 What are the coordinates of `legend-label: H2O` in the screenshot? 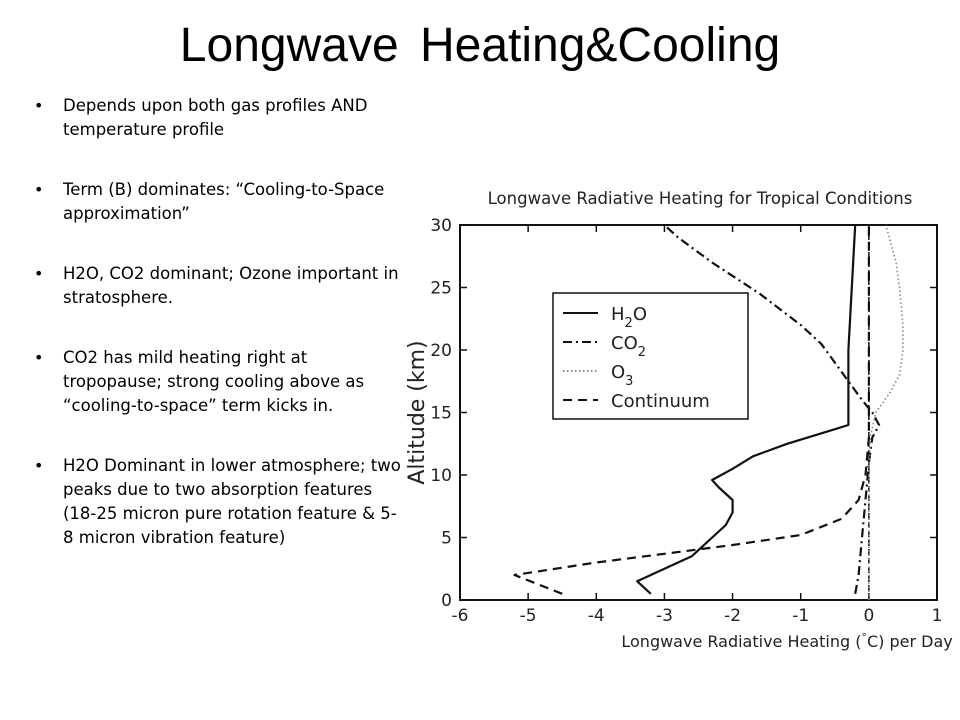 It's located at (629, 317).